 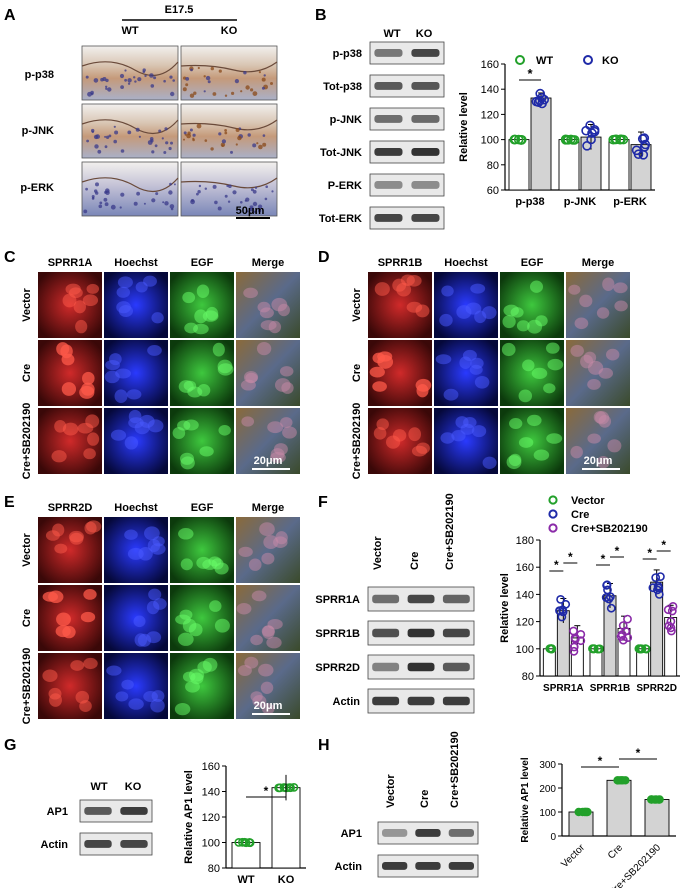 I want to click on blot-membrane, so click(x=407, y=218).